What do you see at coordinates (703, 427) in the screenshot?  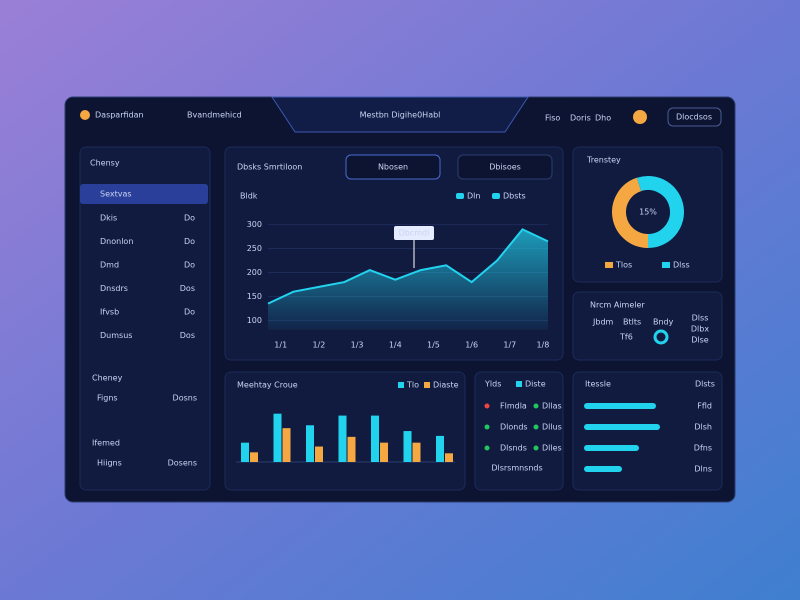 I see `progress-label: Dlsh` at bounding box center [703, 427].